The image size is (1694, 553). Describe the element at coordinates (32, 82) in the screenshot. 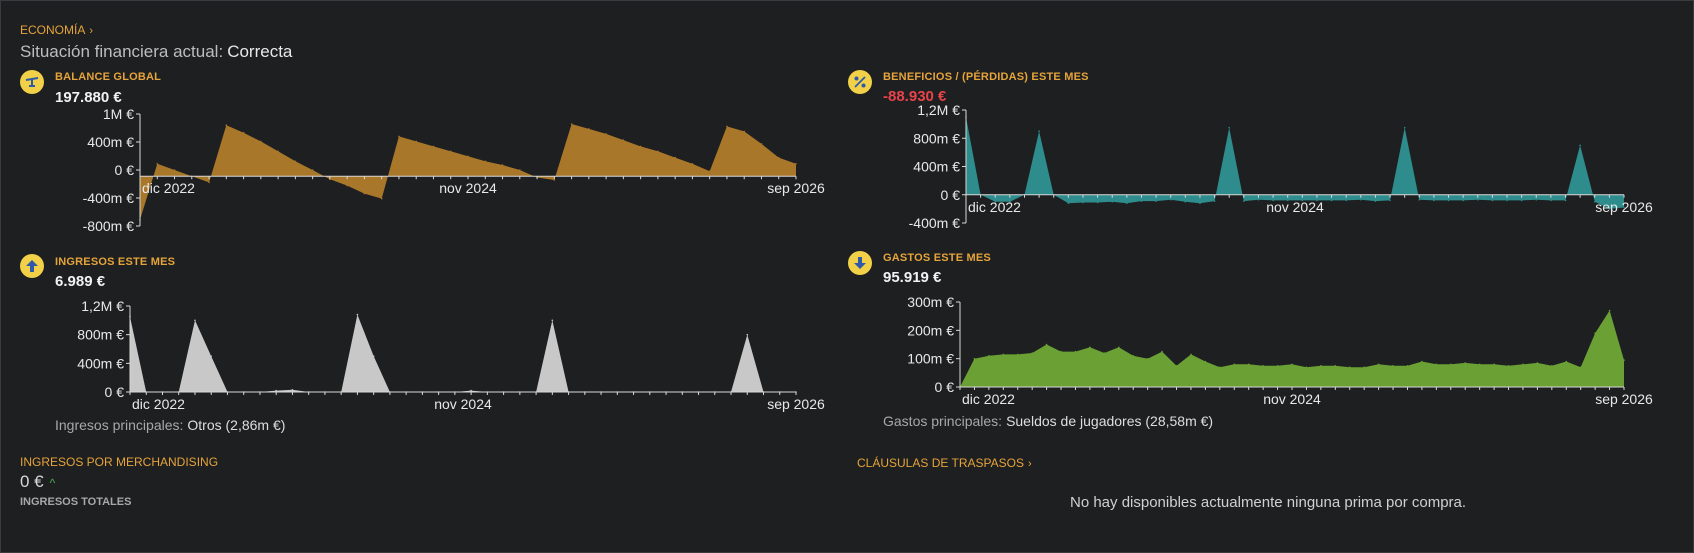

I see `scale-icon` at that location.